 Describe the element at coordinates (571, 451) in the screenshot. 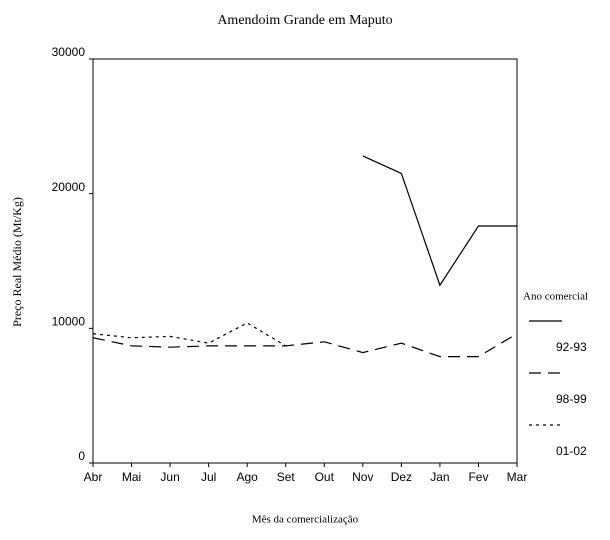

I see `legend-label: 01-02` at that location.